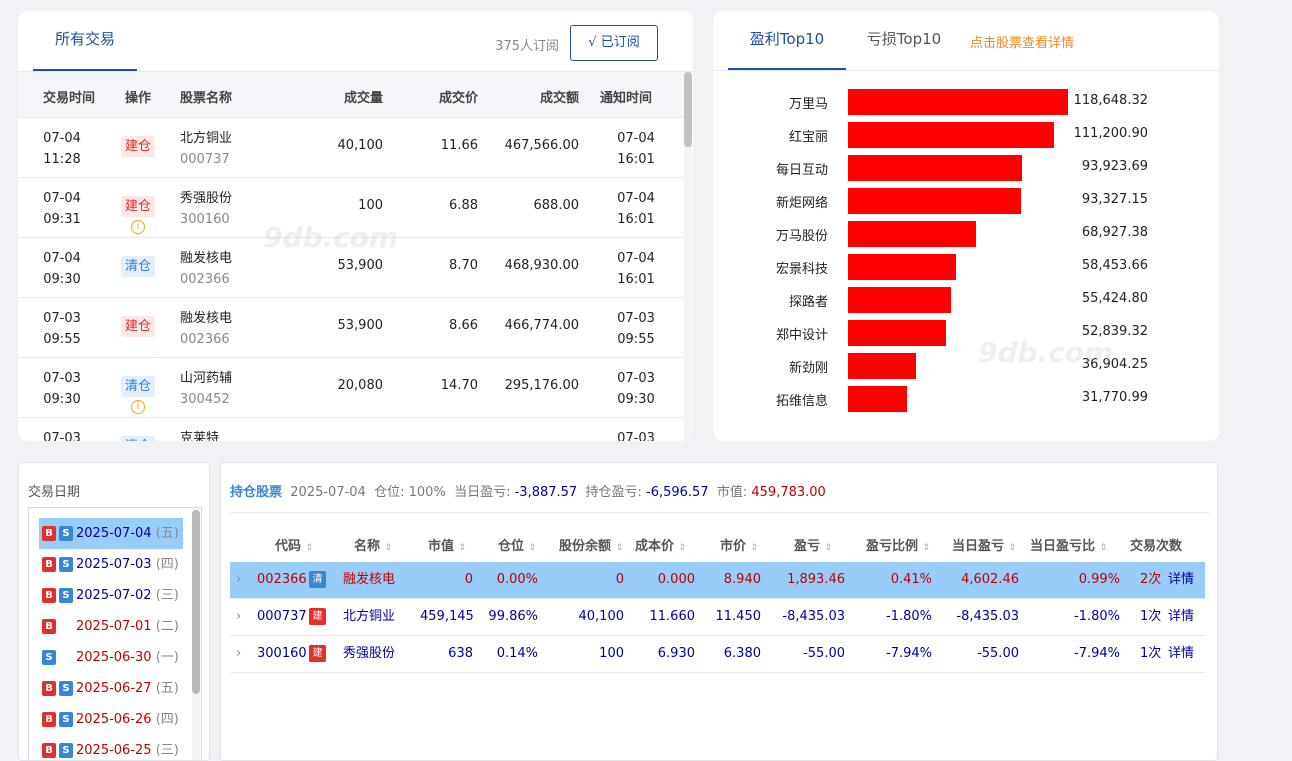 The height and width of the screenshot is (761, 1292). What do you see at coordinates (369, 579) in the screenshot?
I see `holding-name: 融发核电` at bounding box center [369, 579].